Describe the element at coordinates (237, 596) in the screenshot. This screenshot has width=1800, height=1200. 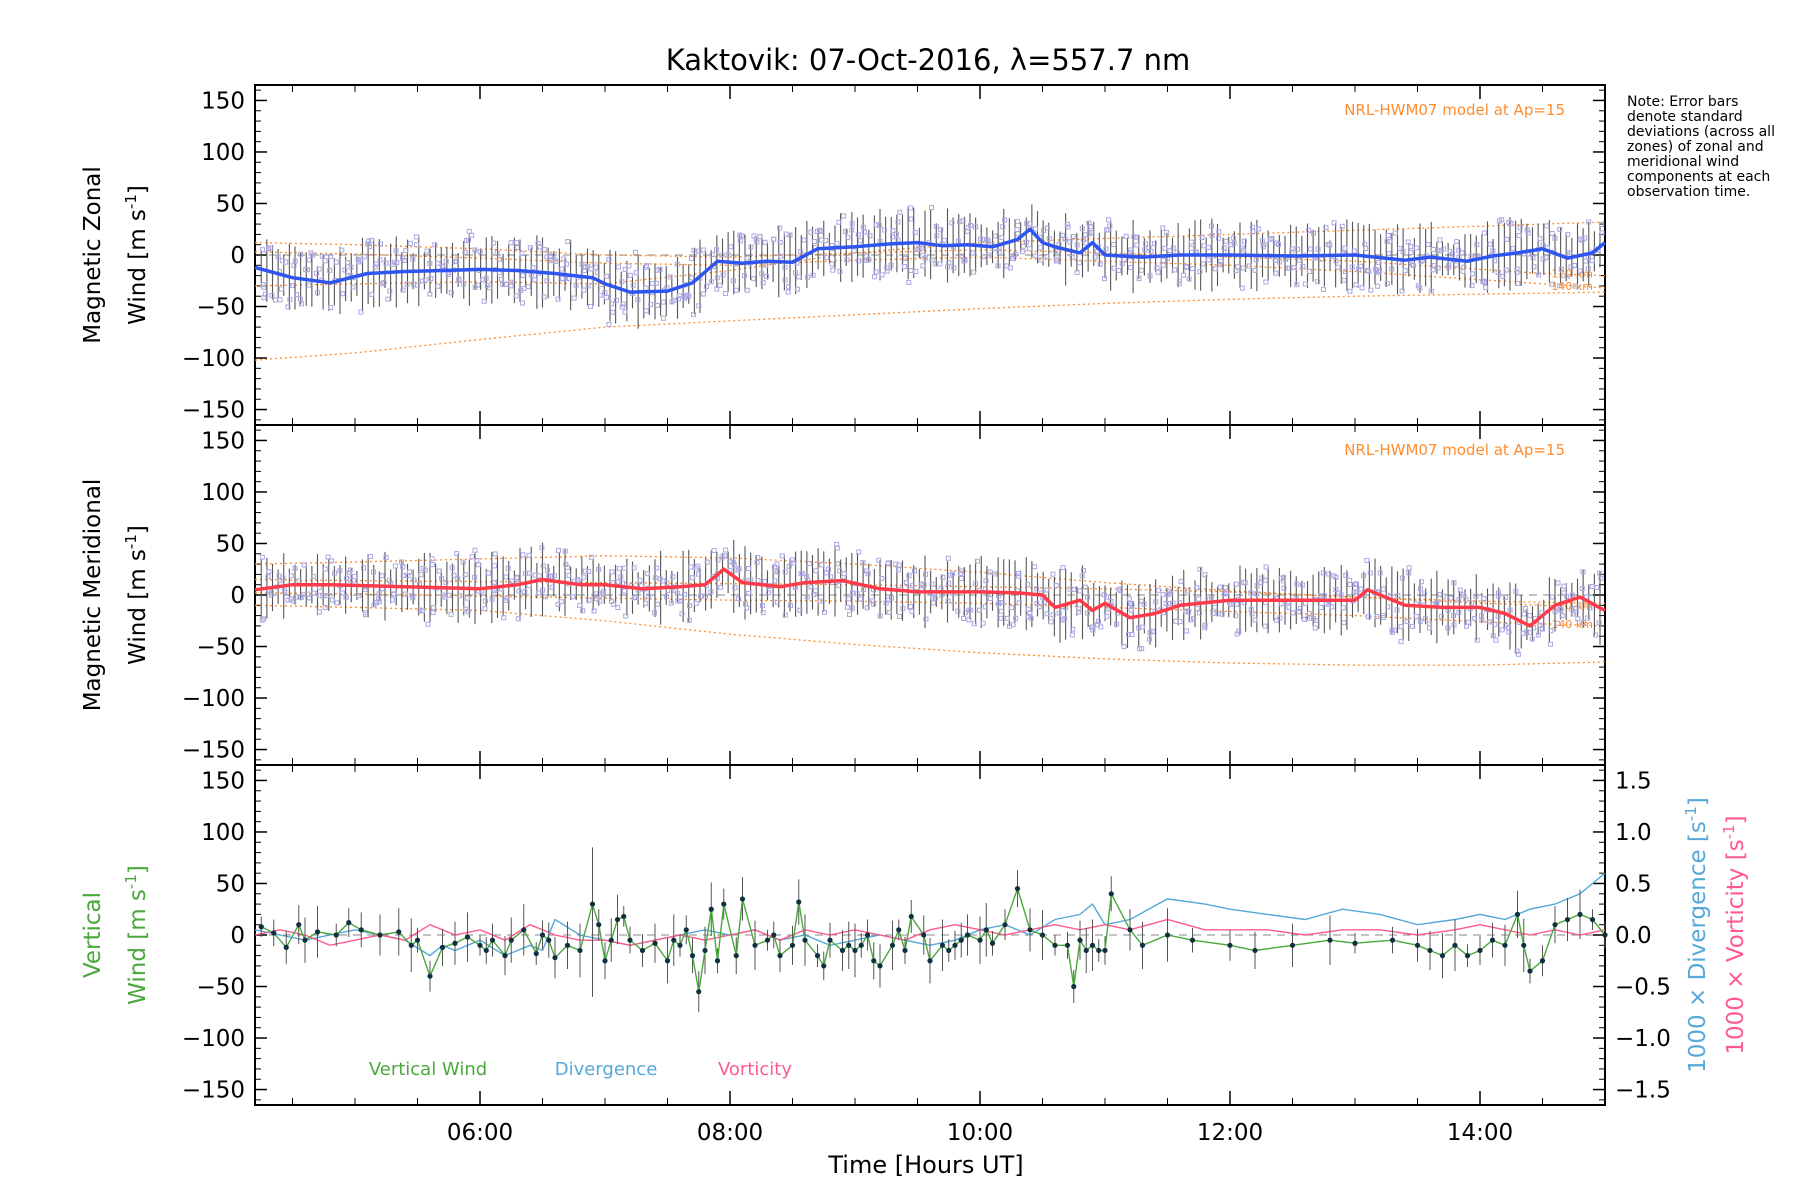
I see `y-tick-label: 0` at that location.